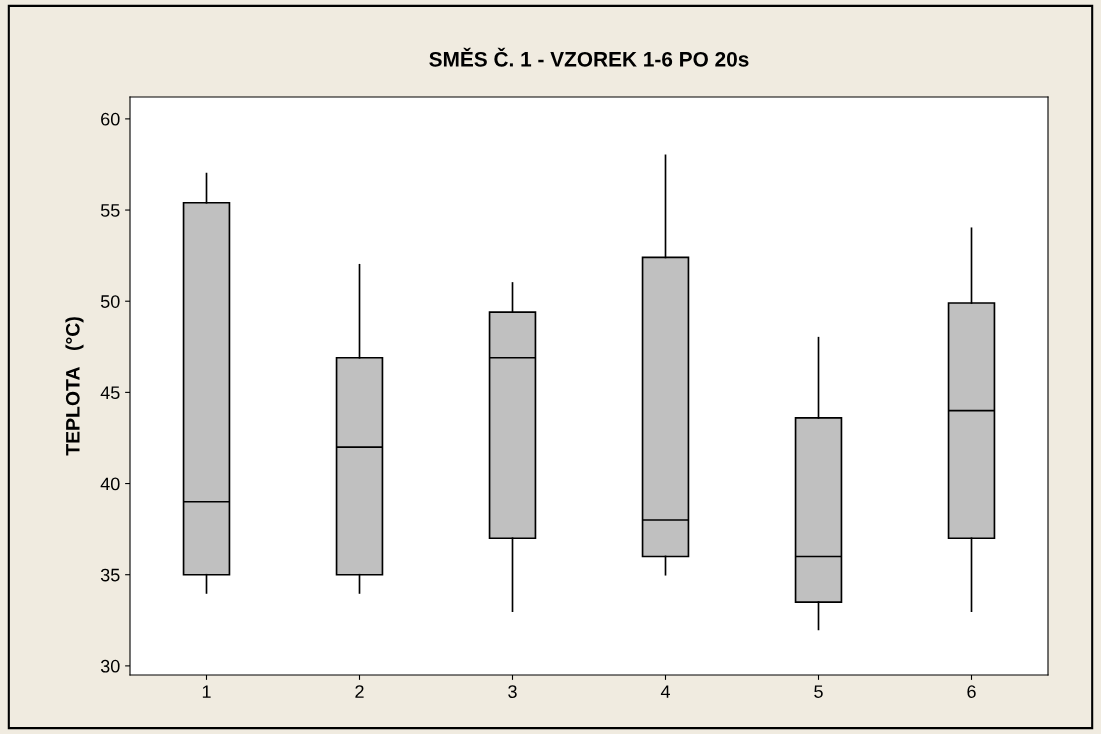 The width and height of the screenshot is (1101, 734). Describe the element at coordinates (665, 691) in the screenshot. I see `x-tick-label: 4` at that location.